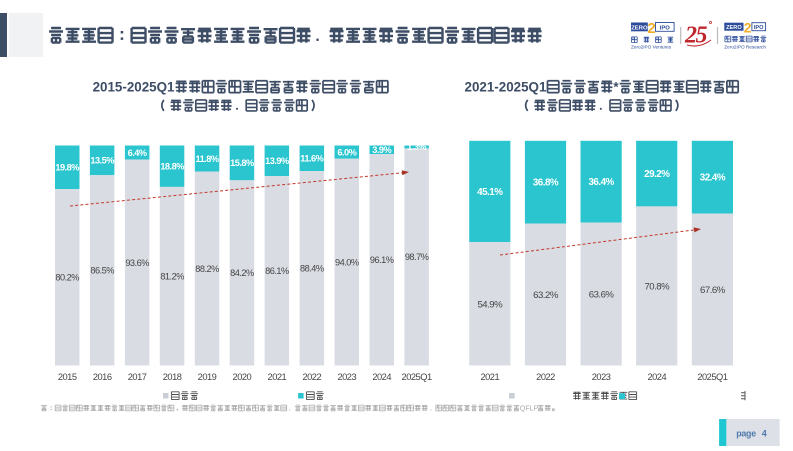 Image resolution: width=793 pixels, height=451 pixels. Describe the element at coordinates (347, 262) in the screenshot. I see `svg-text: 94.0%` at that location.